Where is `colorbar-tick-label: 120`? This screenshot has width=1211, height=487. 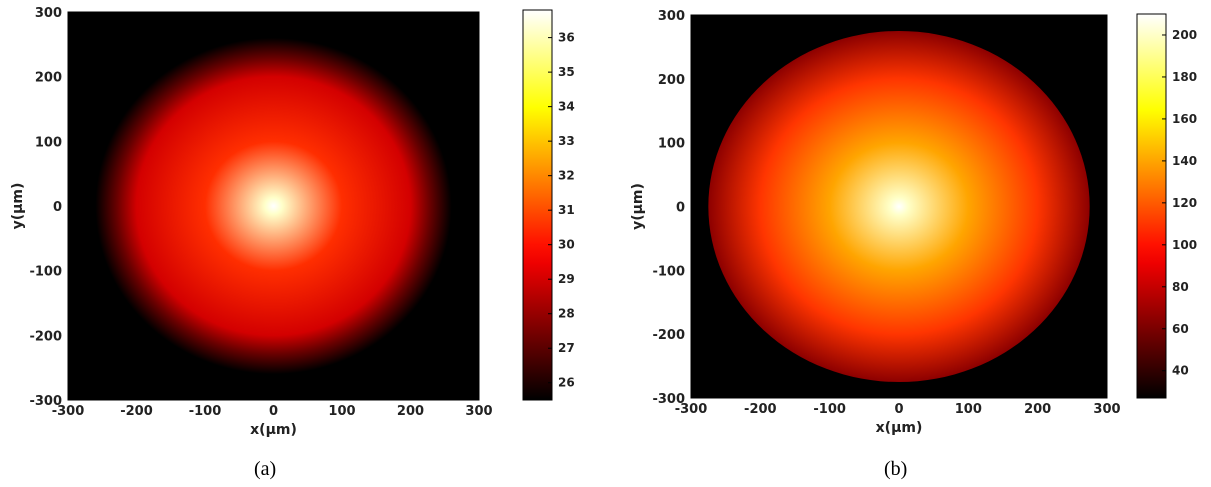 colorbar-tick-label: 120 is located at coordinates (1184, 203).